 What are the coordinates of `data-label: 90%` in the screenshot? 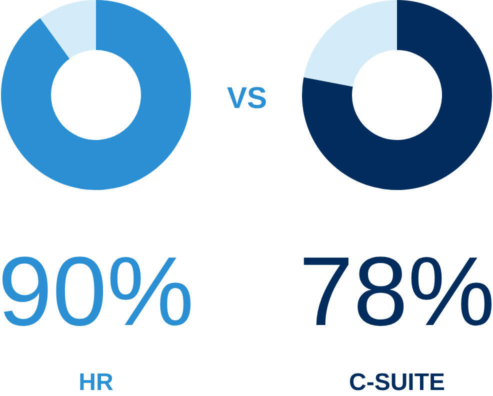 It's located at (97, 291).